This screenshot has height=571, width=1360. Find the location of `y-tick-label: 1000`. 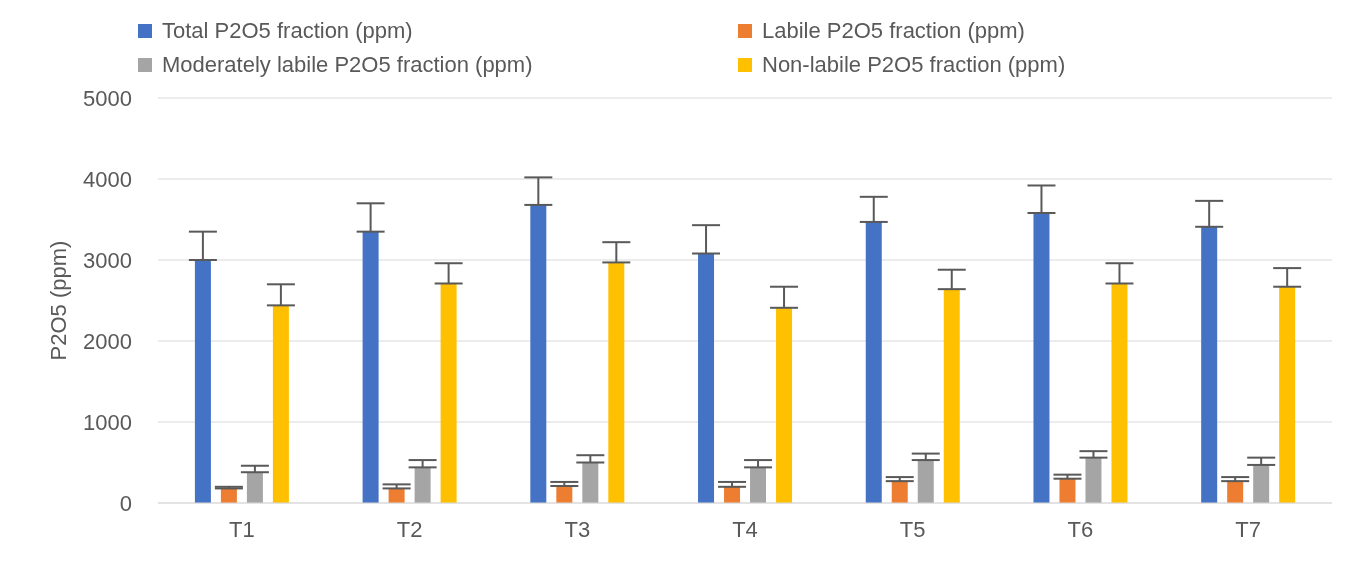

y-tick-label: 1000 is located at coordinates (107, 422).